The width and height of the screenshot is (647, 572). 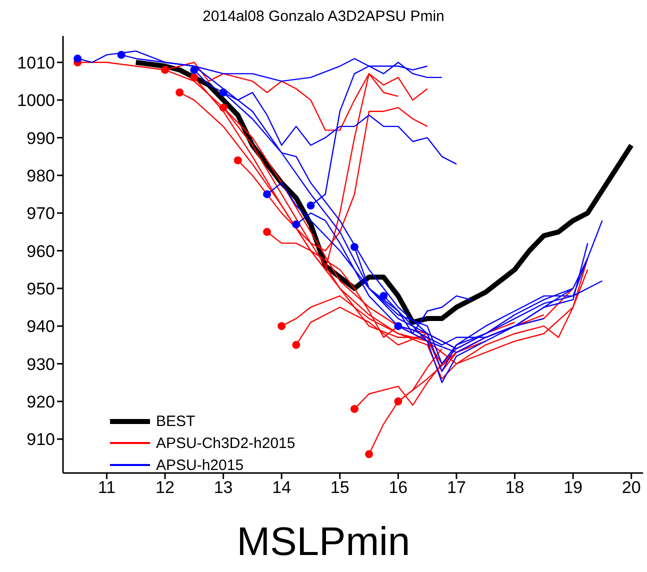 What do you see at coordinates (340, 488) in the screenshot?
I see `x-tick-label: 15` at bounding box center [340, 488].